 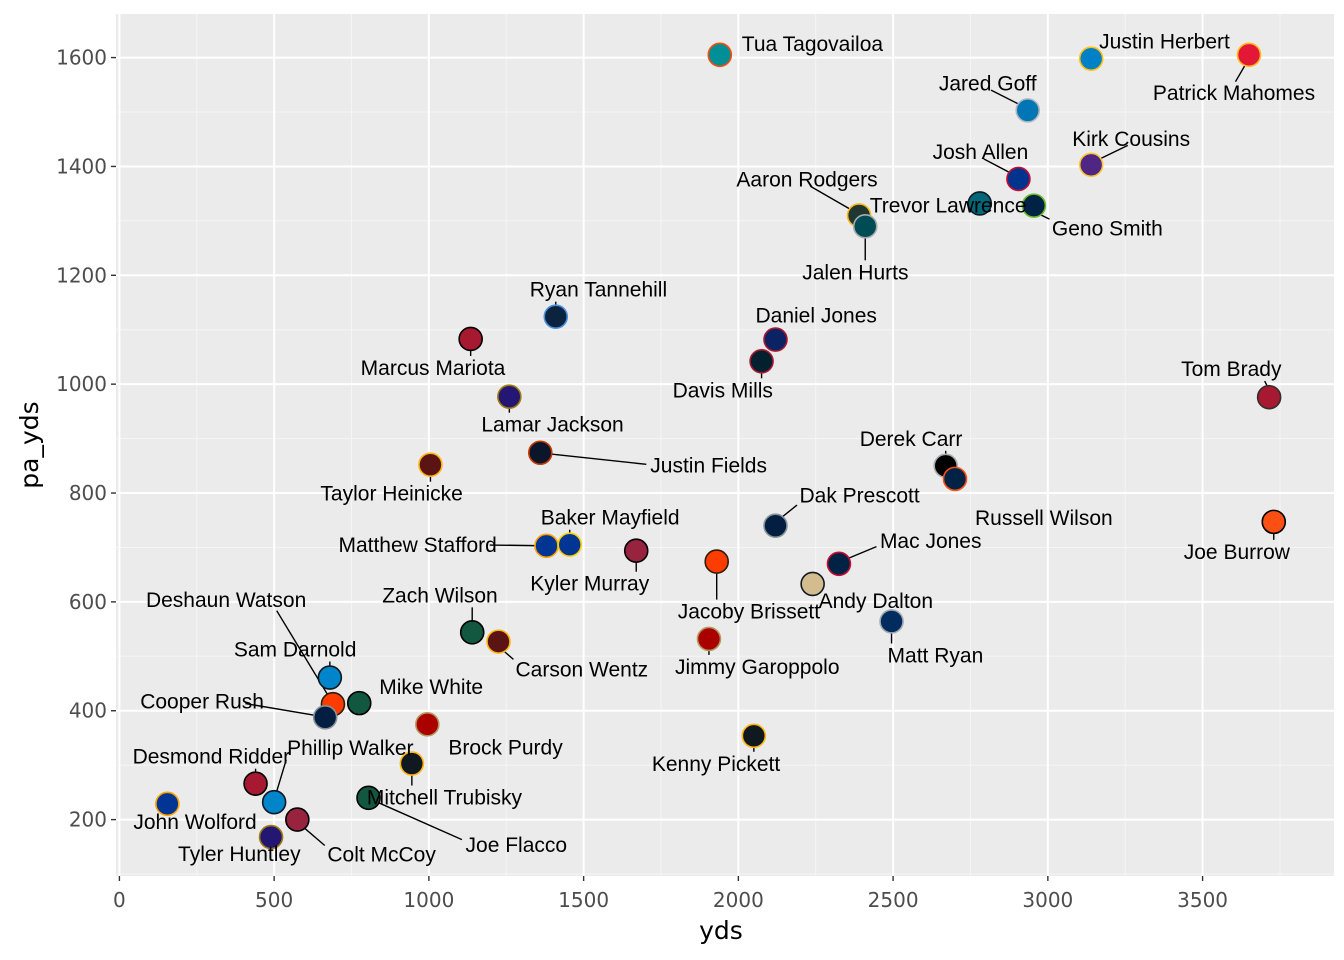 What do you see at coordinates (540, 453) in the screenshot?
I see `point-justin-fields` at bounding box center [540, 453].